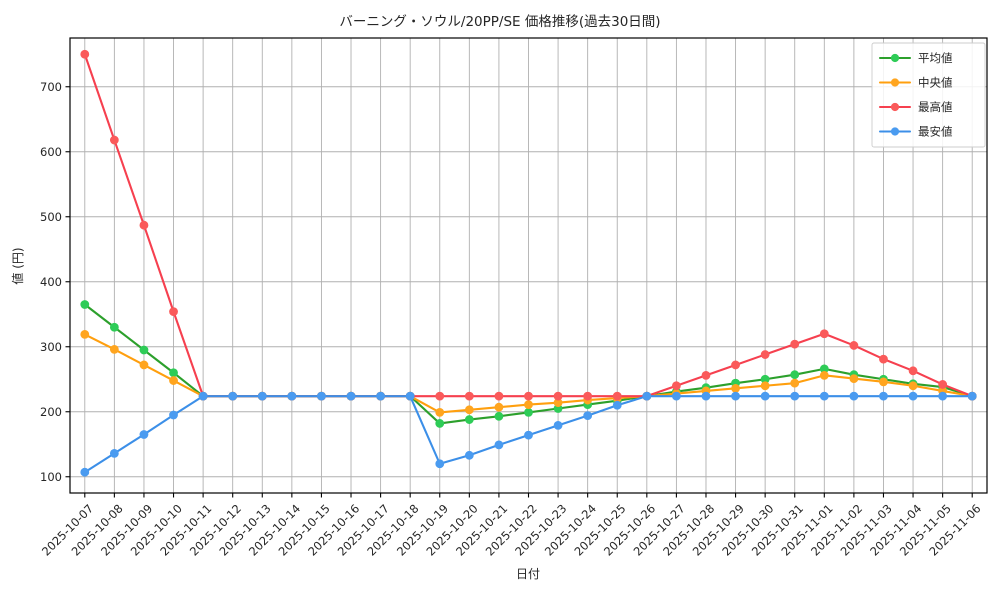  Describe the element at coordinates (915, 132) in the screenshot. I see `legend-item-4: 最安値` at that location.